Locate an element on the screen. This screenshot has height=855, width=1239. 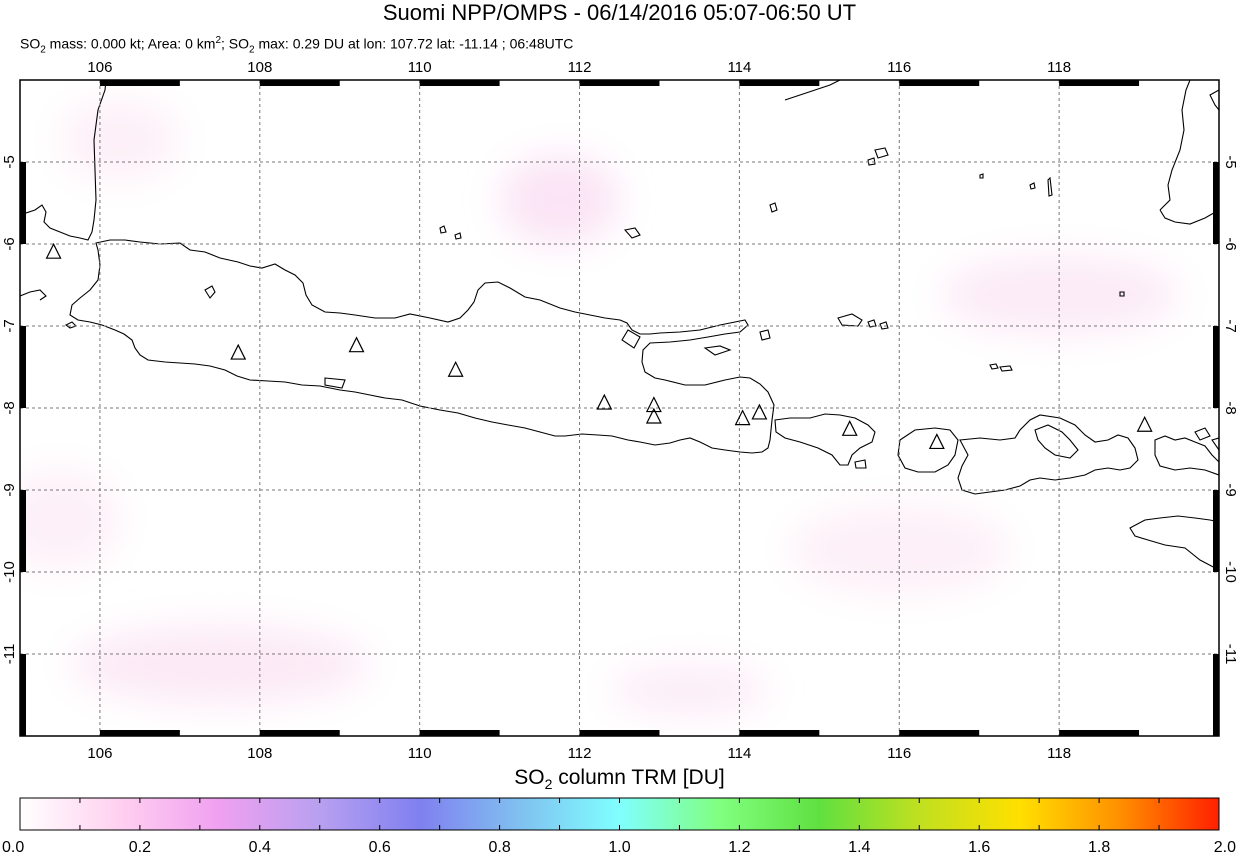
colorbar-tick-label: 2.0 is located at coordinates (1225, 847).